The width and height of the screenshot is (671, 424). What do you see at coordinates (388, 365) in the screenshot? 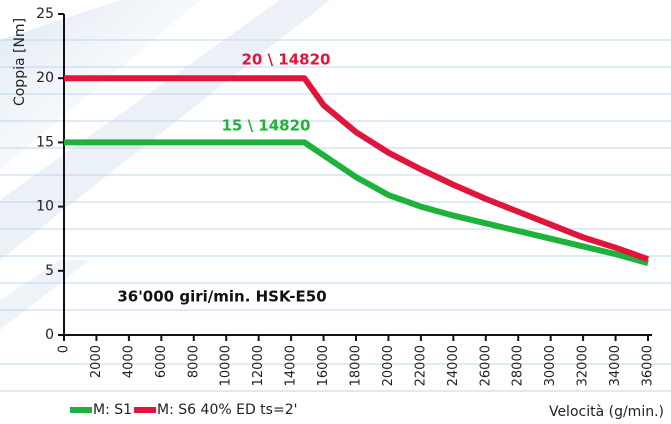
I see `x-tick-label: 20000` at bounding box center [388, 365].